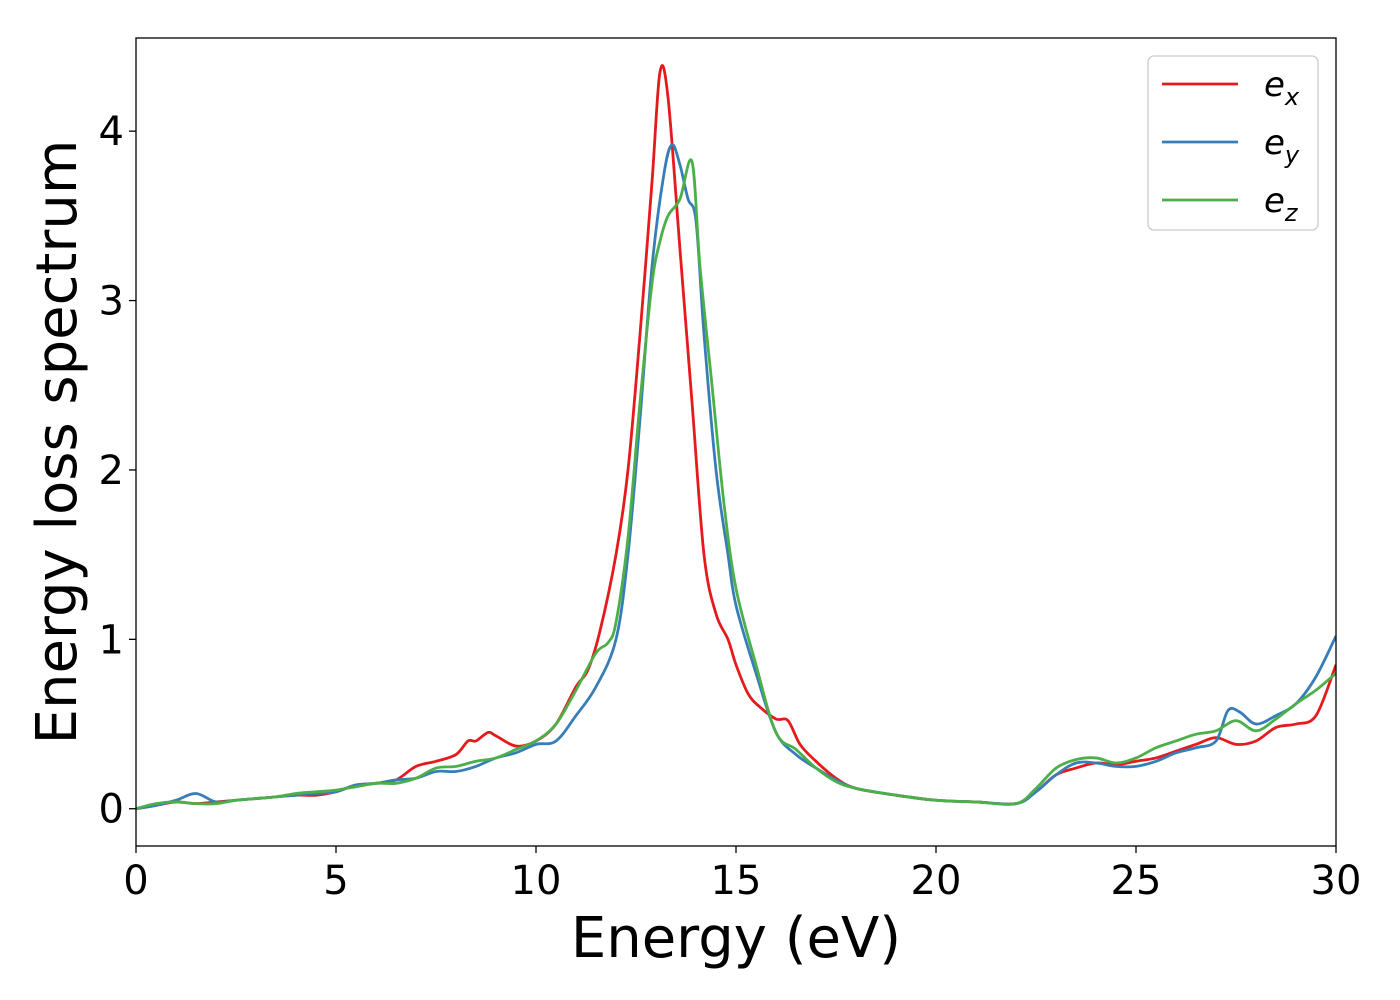  I want to click on x-tick-label: 20, so click(936, 881).